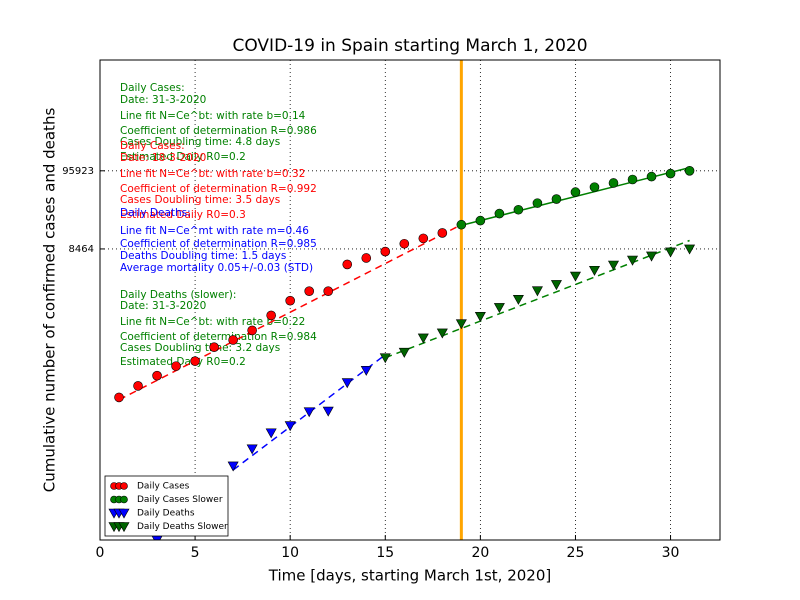  I want to click on annotation: Coefficient of determination R=0.984, so click(218, 337).